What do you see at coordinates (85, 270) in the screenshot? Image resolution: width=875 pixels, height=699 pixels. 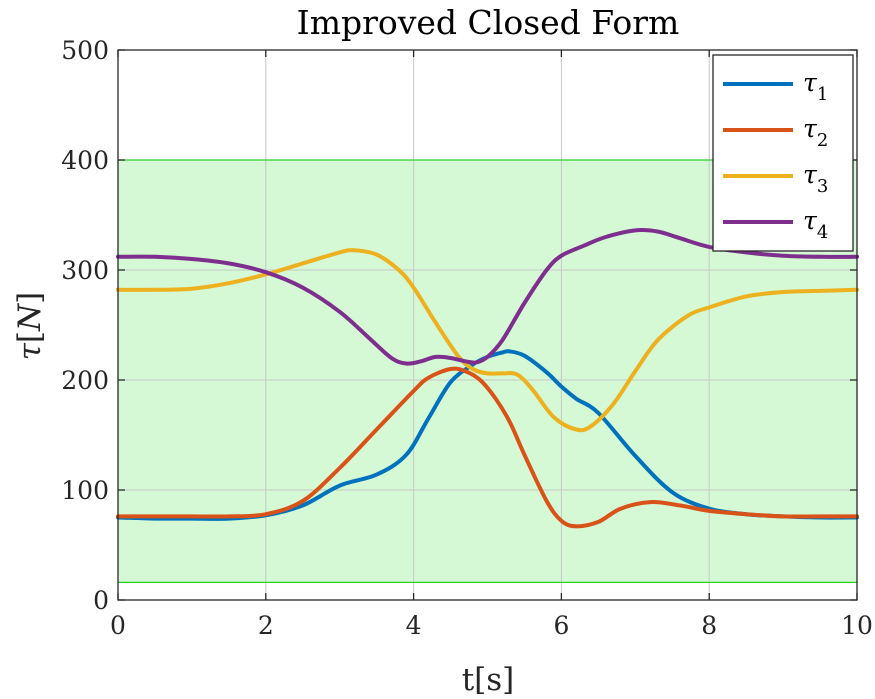 I see `y-tick-label: 300` at bounding box center [85, 270].